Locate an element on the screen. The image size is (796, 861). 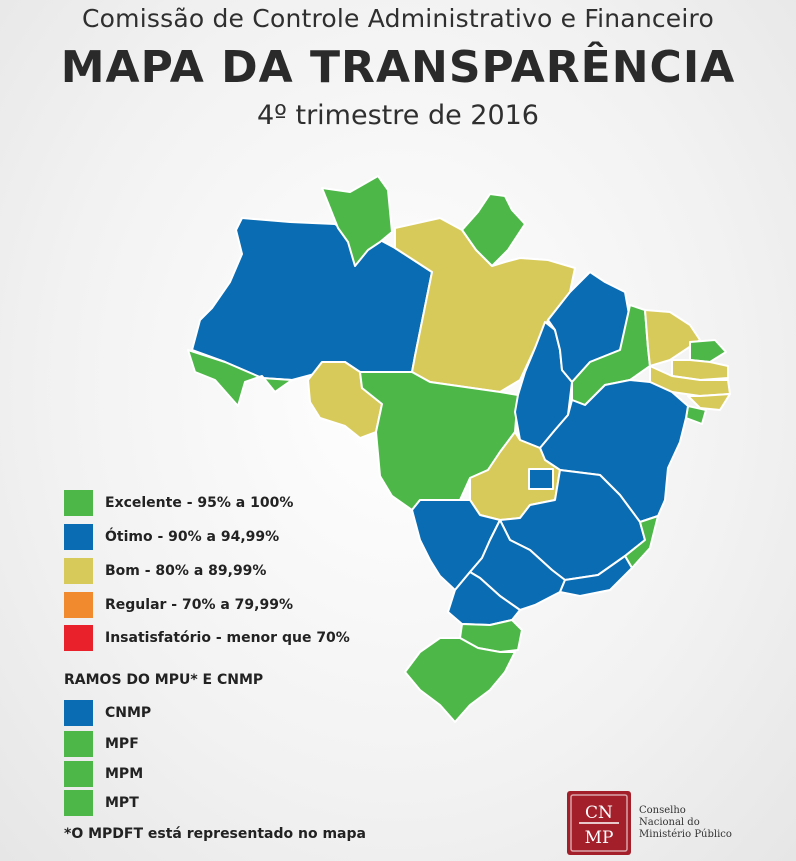
ramos-item-cnmp: CNMP is located at coordinates (107, 713).